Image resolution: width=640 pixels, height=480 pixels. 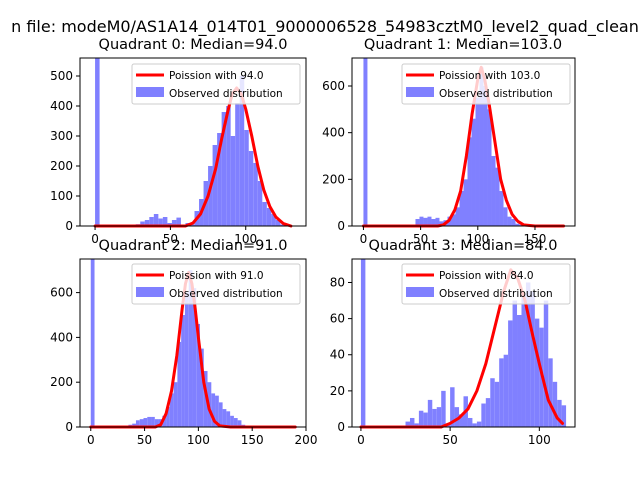 What do you see at coordinates (341, 427) in the screenshot?
I see `quadrant-3-y-tick-label: 0` at bounding box center [341, 427].